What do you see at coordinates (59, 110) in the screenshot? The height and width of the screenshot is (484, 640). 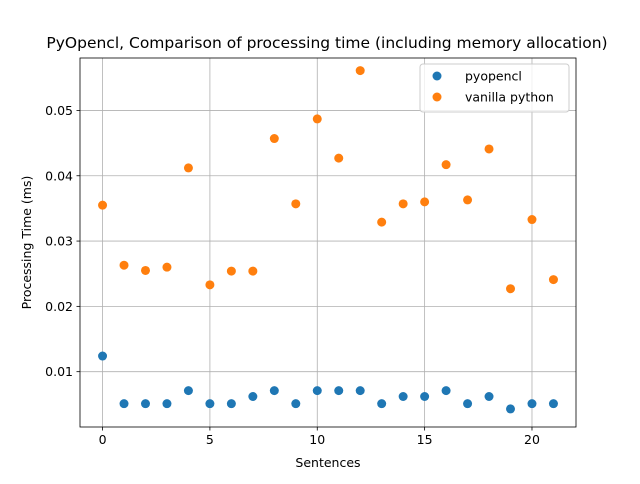 I see `y-tick-label: 0.05` at bounding box center [59, 110].